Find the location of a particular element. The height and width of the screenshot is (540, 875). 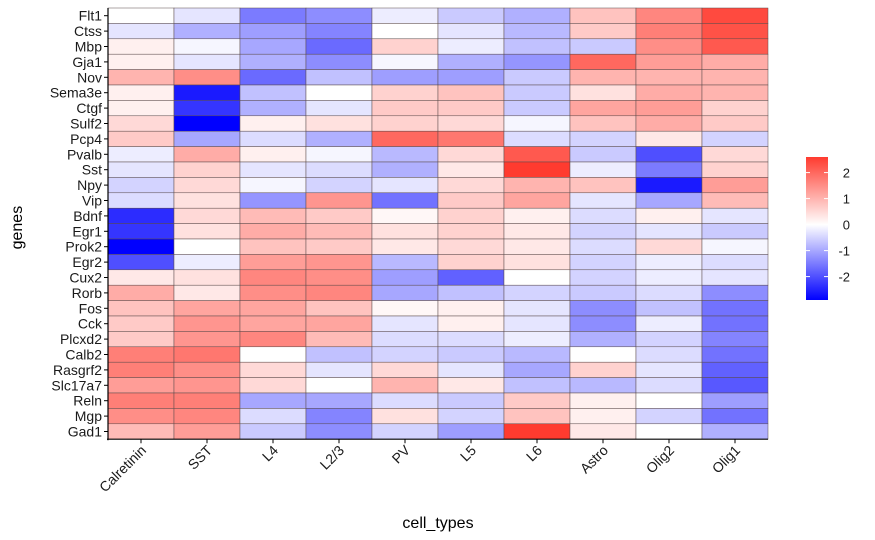

y-tick-label: Gja1 is located at coordinates (87, 62).